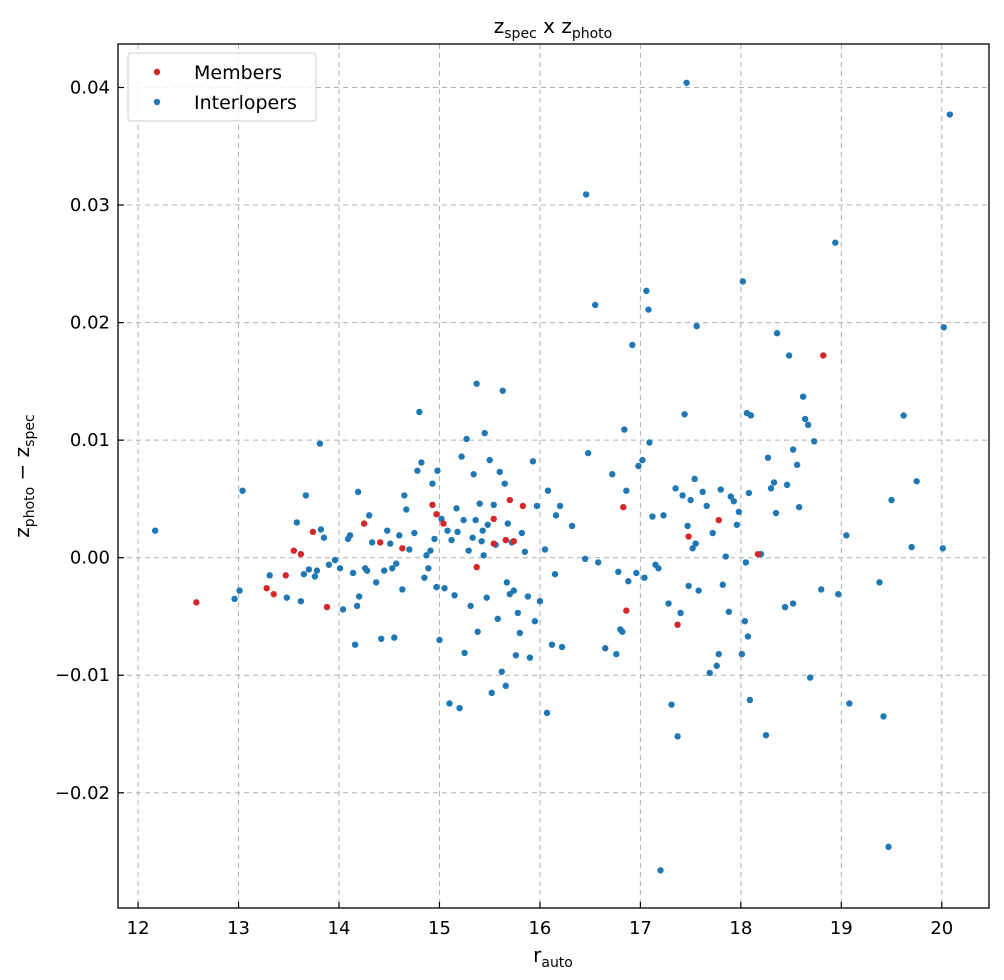 The height and width of the screenshot is (980, 1004). I want to click on y-axis-label: zphoto − zspec, so click(24, 475).